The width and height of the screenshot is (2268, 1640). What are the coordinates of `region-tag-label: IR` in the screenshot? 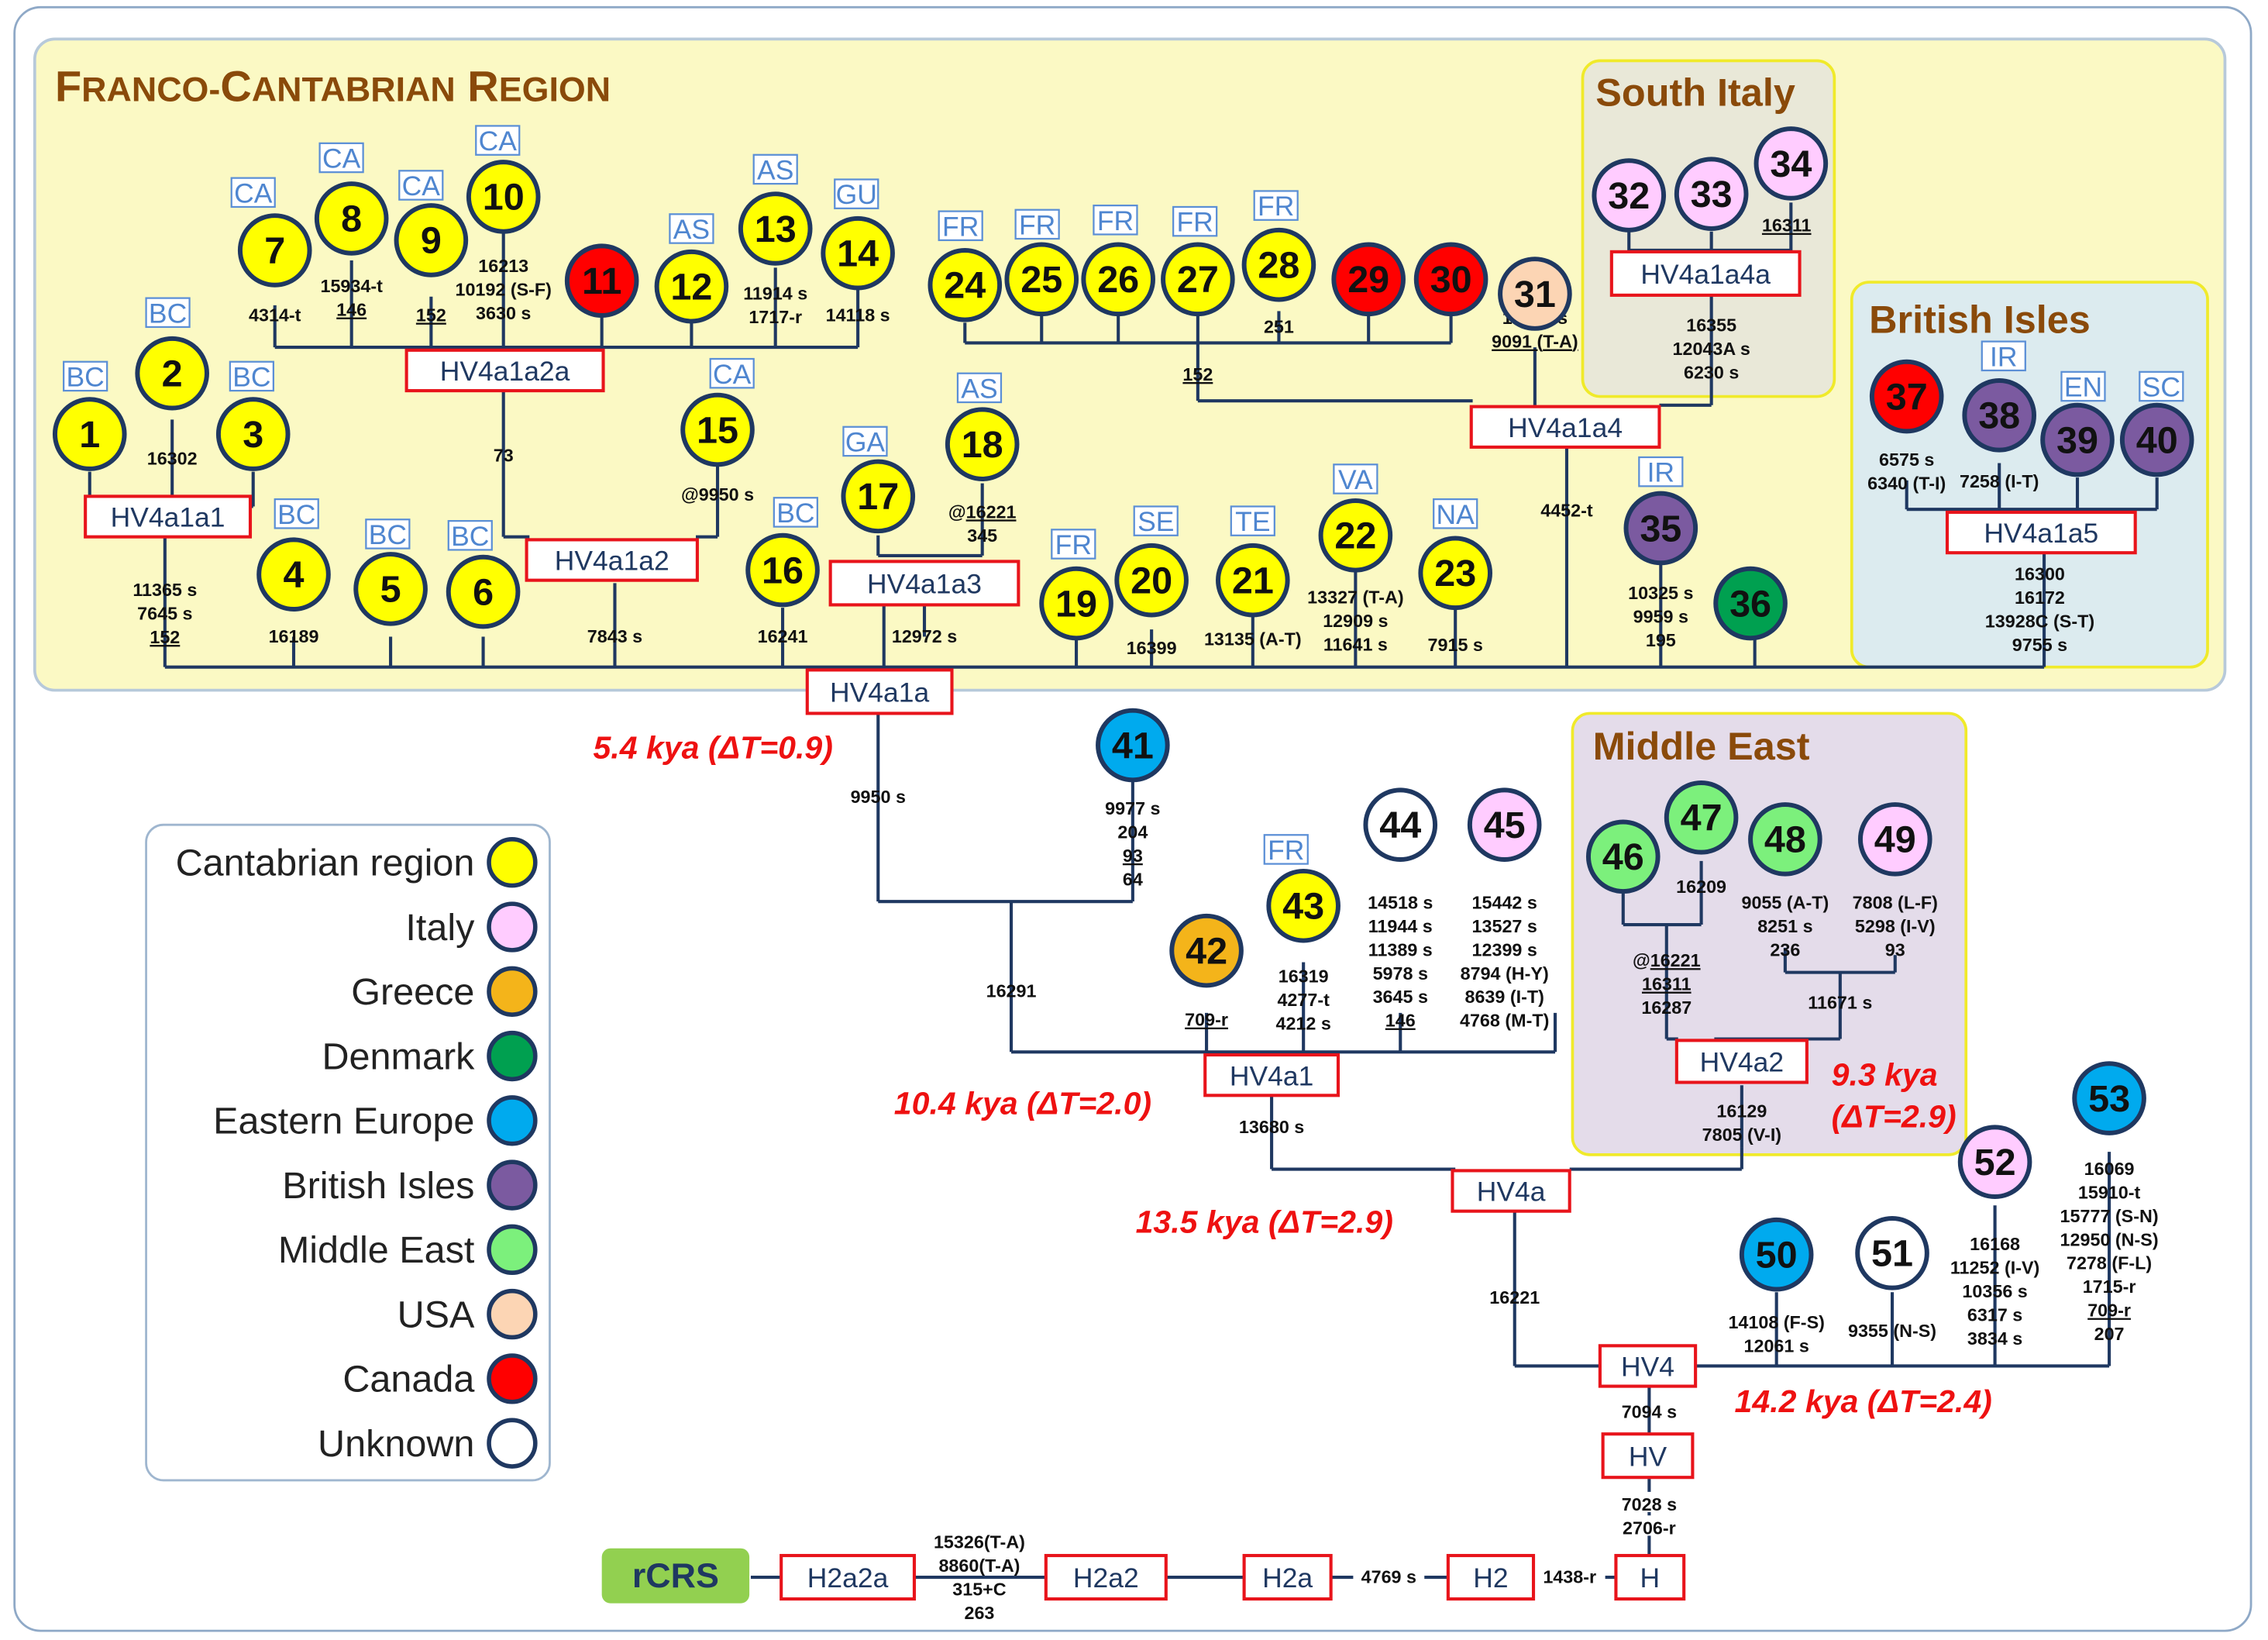 It's located at (2004, 356).